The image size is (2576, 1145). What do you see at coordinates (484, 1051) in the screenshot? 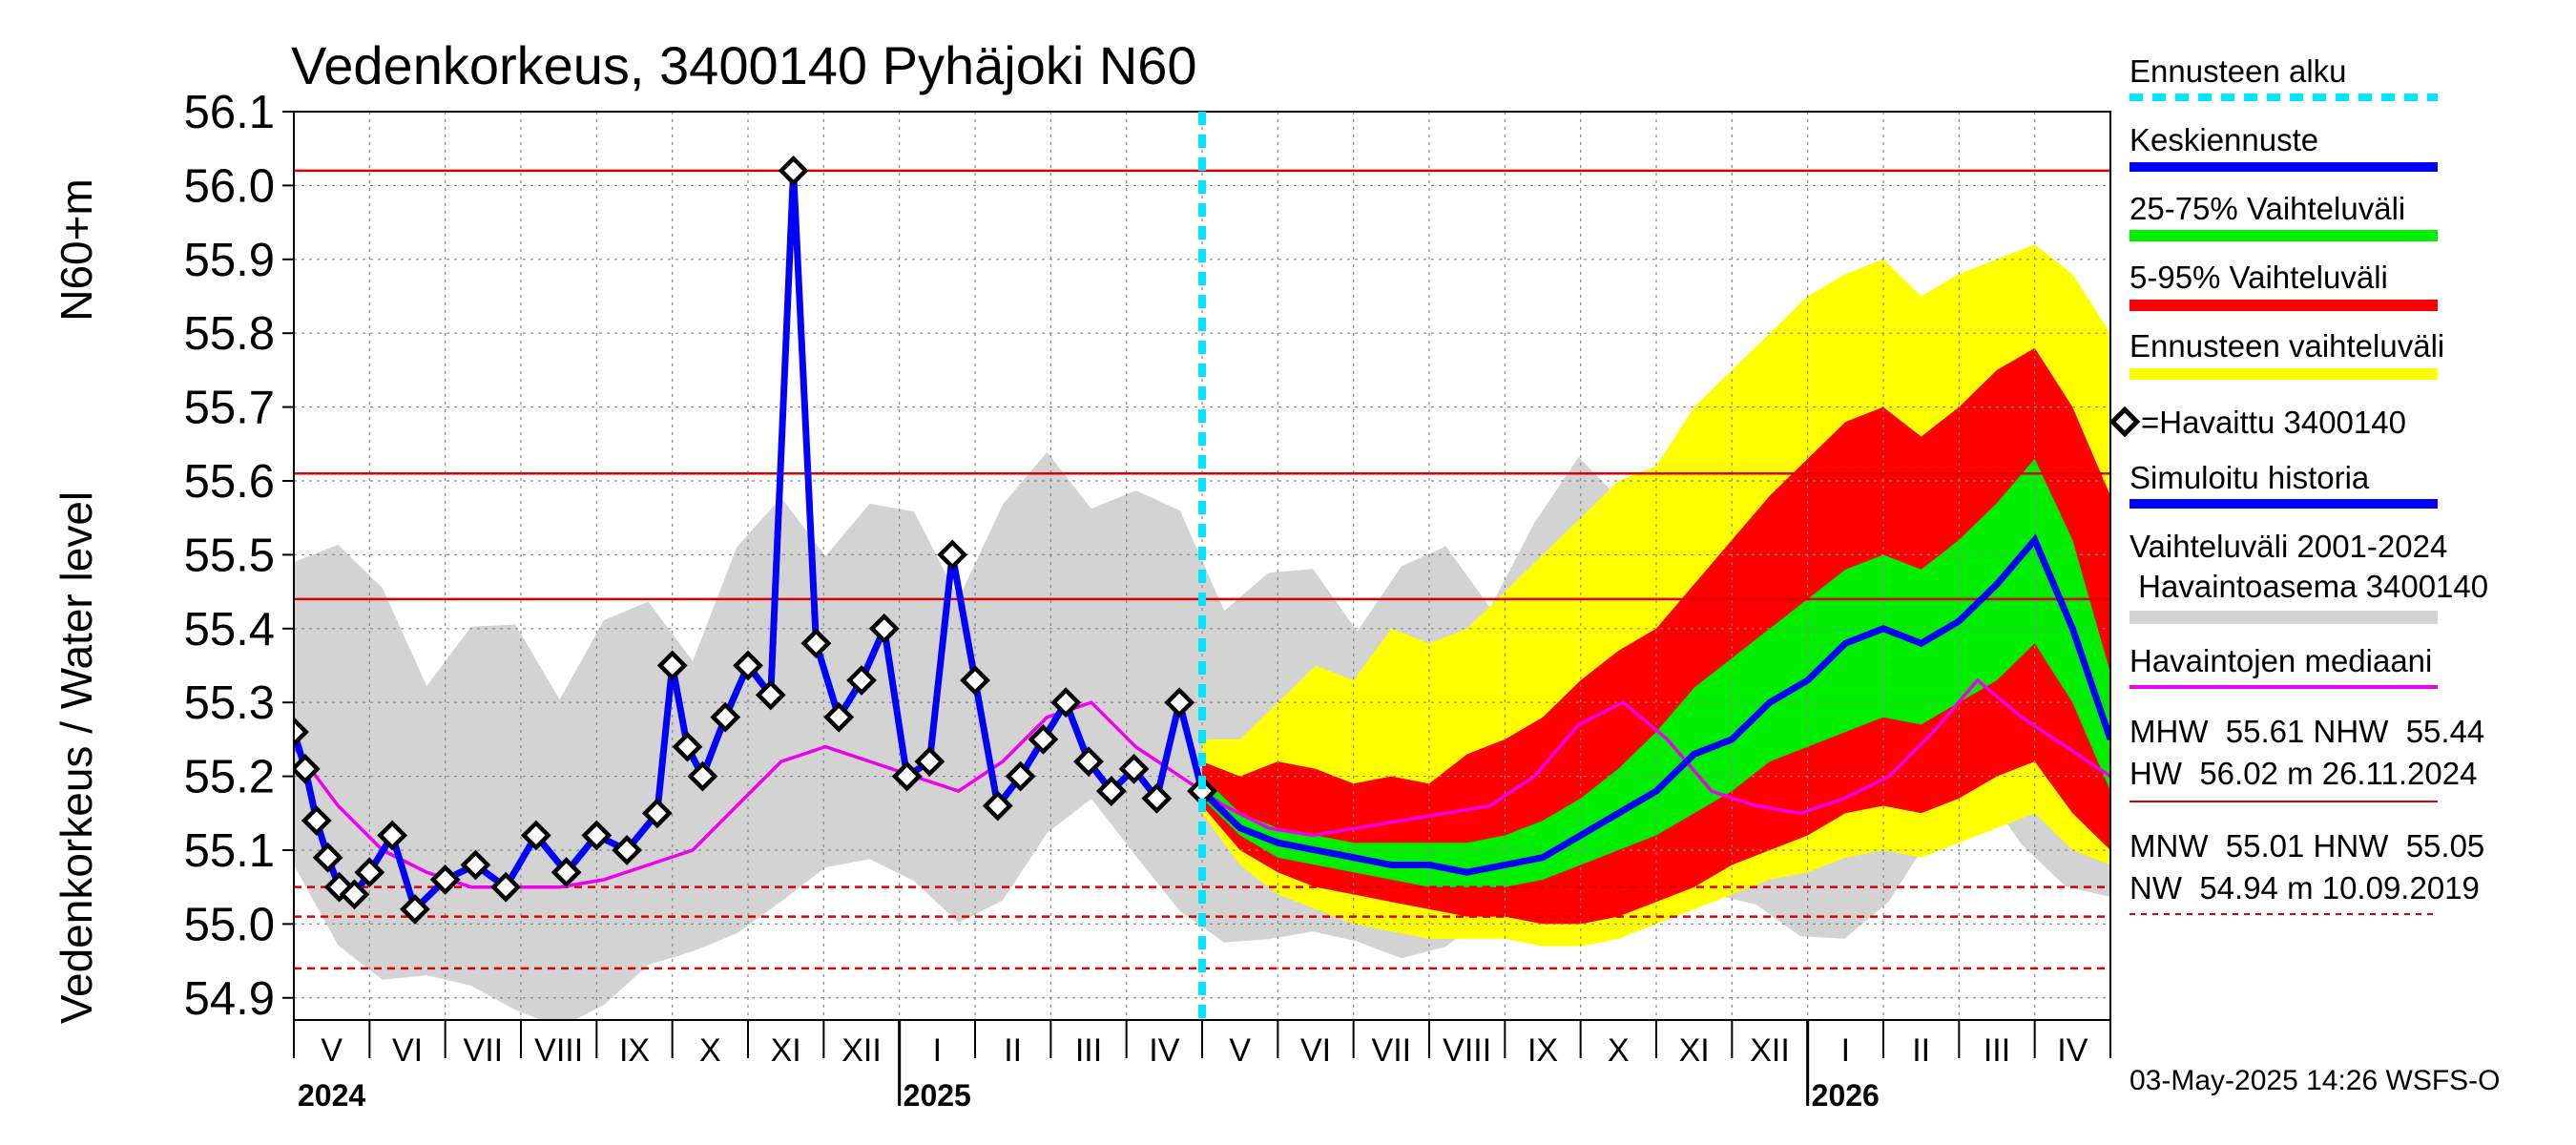
I see `month-label-2: VII` at bounding box center [484, 1051].